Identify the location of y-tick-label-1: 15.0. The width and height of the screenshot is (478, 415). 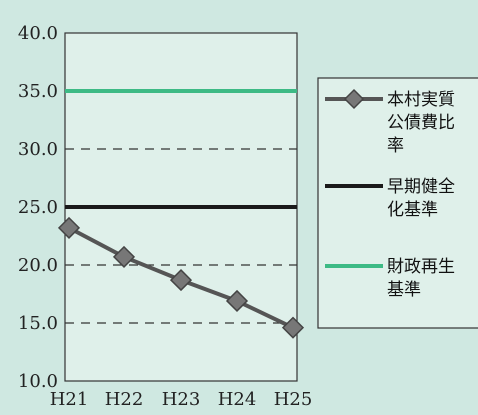
(38, 323).